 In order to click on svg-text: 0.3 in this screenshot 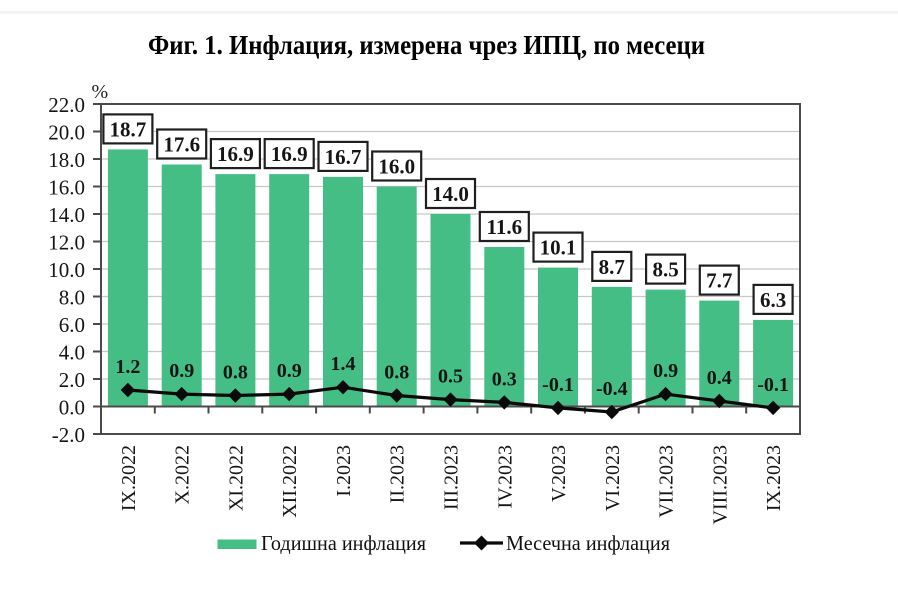, I will do `click(504, 379)`.